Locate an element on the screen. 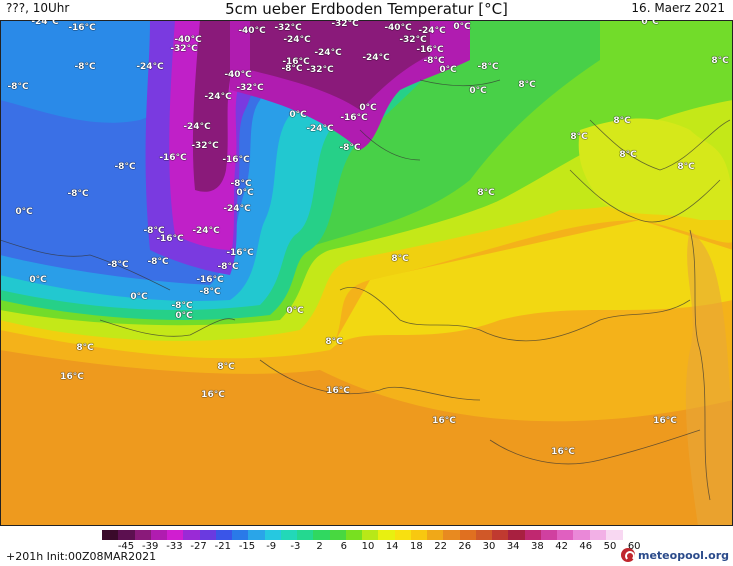  colorbar-tick: 42 is located at coordinates (561, 546).